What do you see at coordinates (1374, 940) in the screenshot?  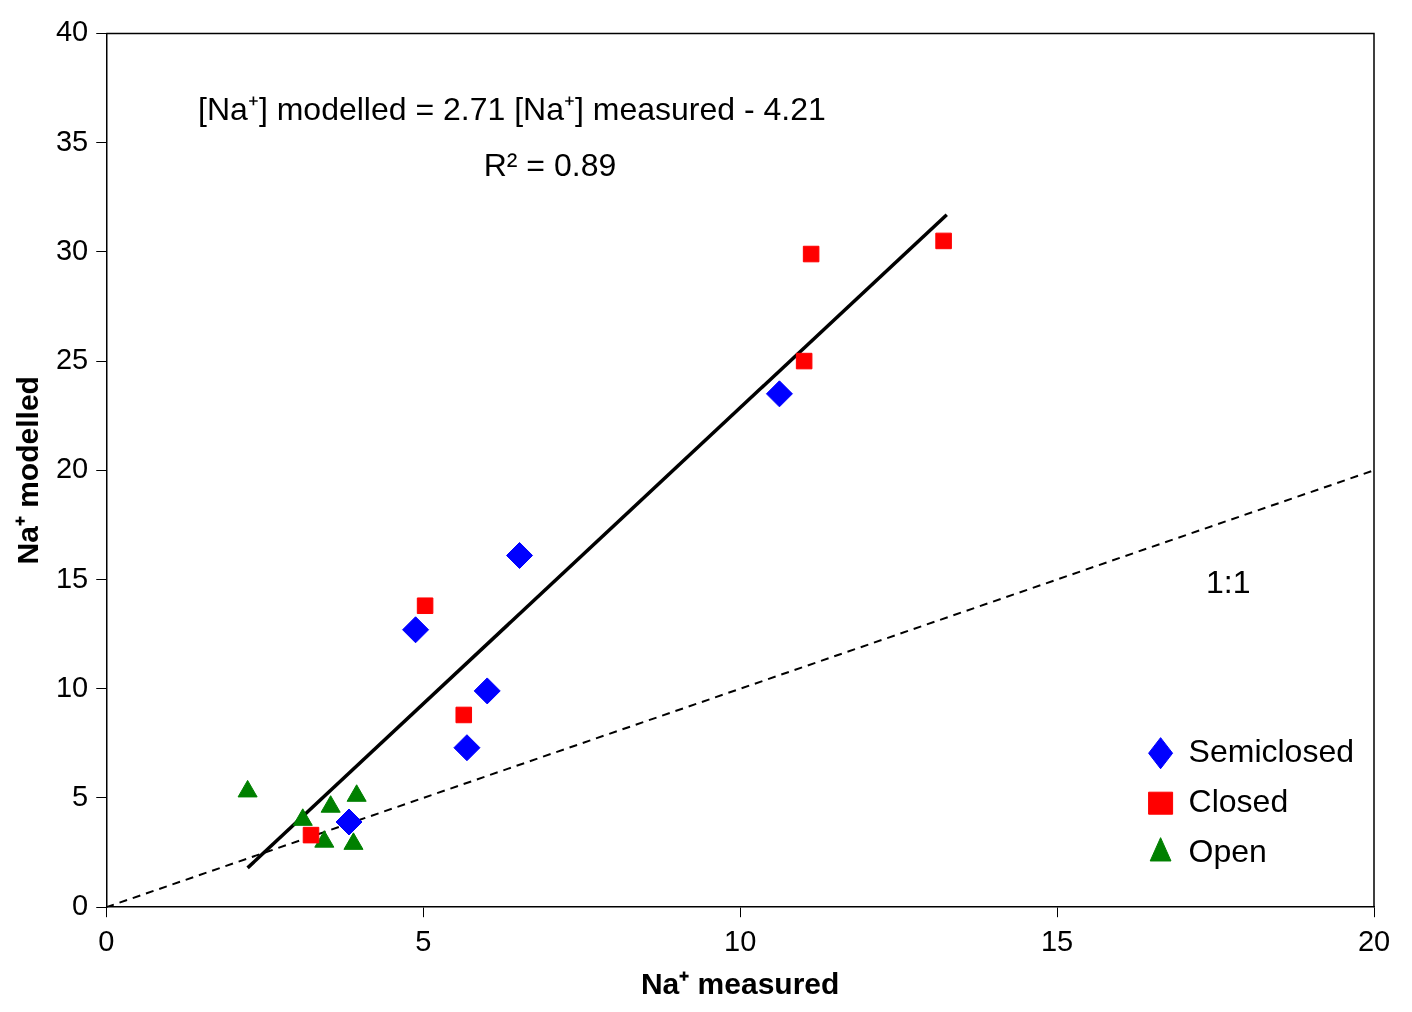 I see `x-tick-label: 20` at bounding box center [1374, 940].